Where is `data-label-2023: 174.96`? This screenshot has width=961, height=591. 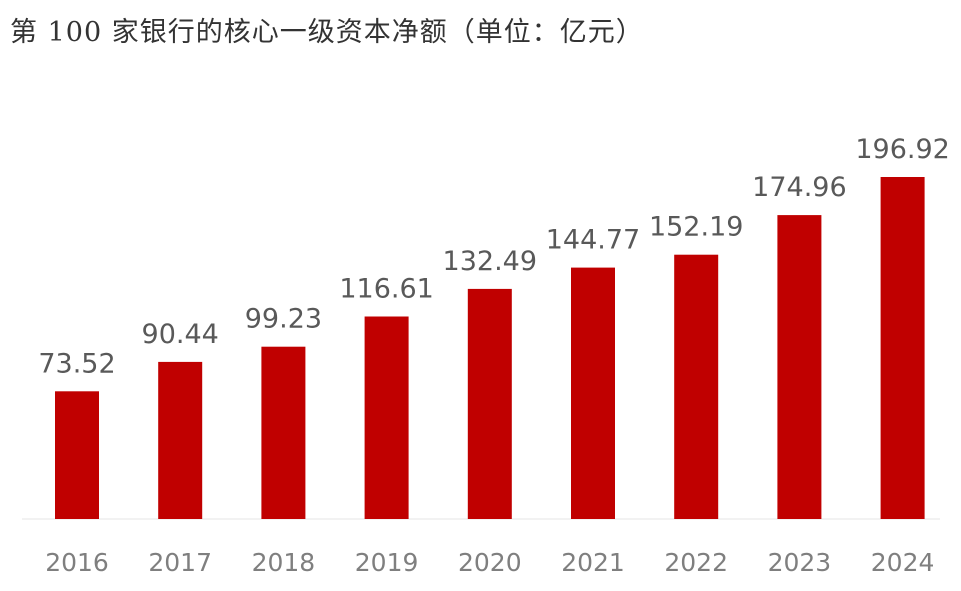 data-label-2023: 174.96 is located at coordinates (799, 187).